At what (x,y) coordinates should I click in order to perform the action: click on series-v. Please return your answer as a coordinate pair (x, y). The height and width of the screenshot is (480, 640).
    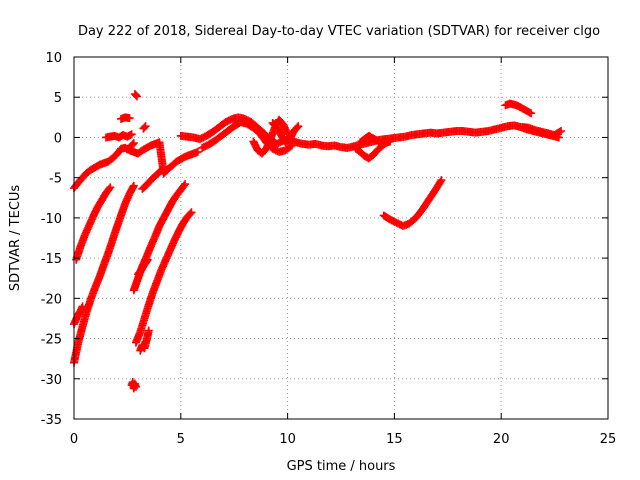
    Looking at the image, I should click on (412, 203).